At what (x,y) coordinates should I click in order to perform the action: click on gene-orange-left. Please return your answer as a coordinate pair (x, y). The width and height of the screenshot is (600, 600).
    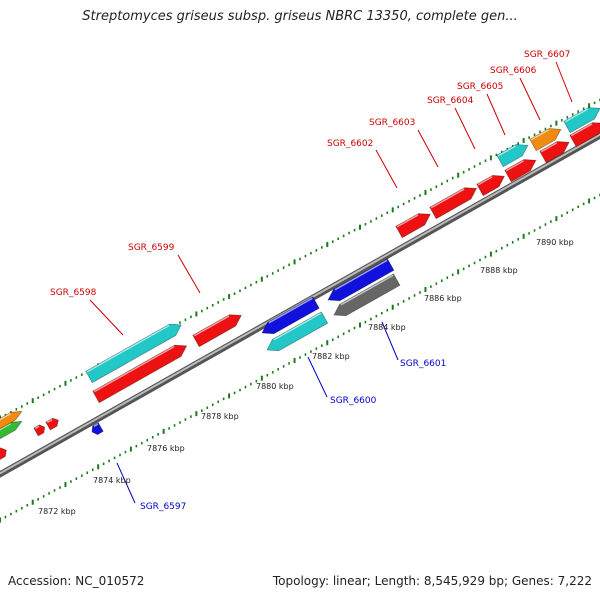
    Looking at the image, I should click on (11, 420).